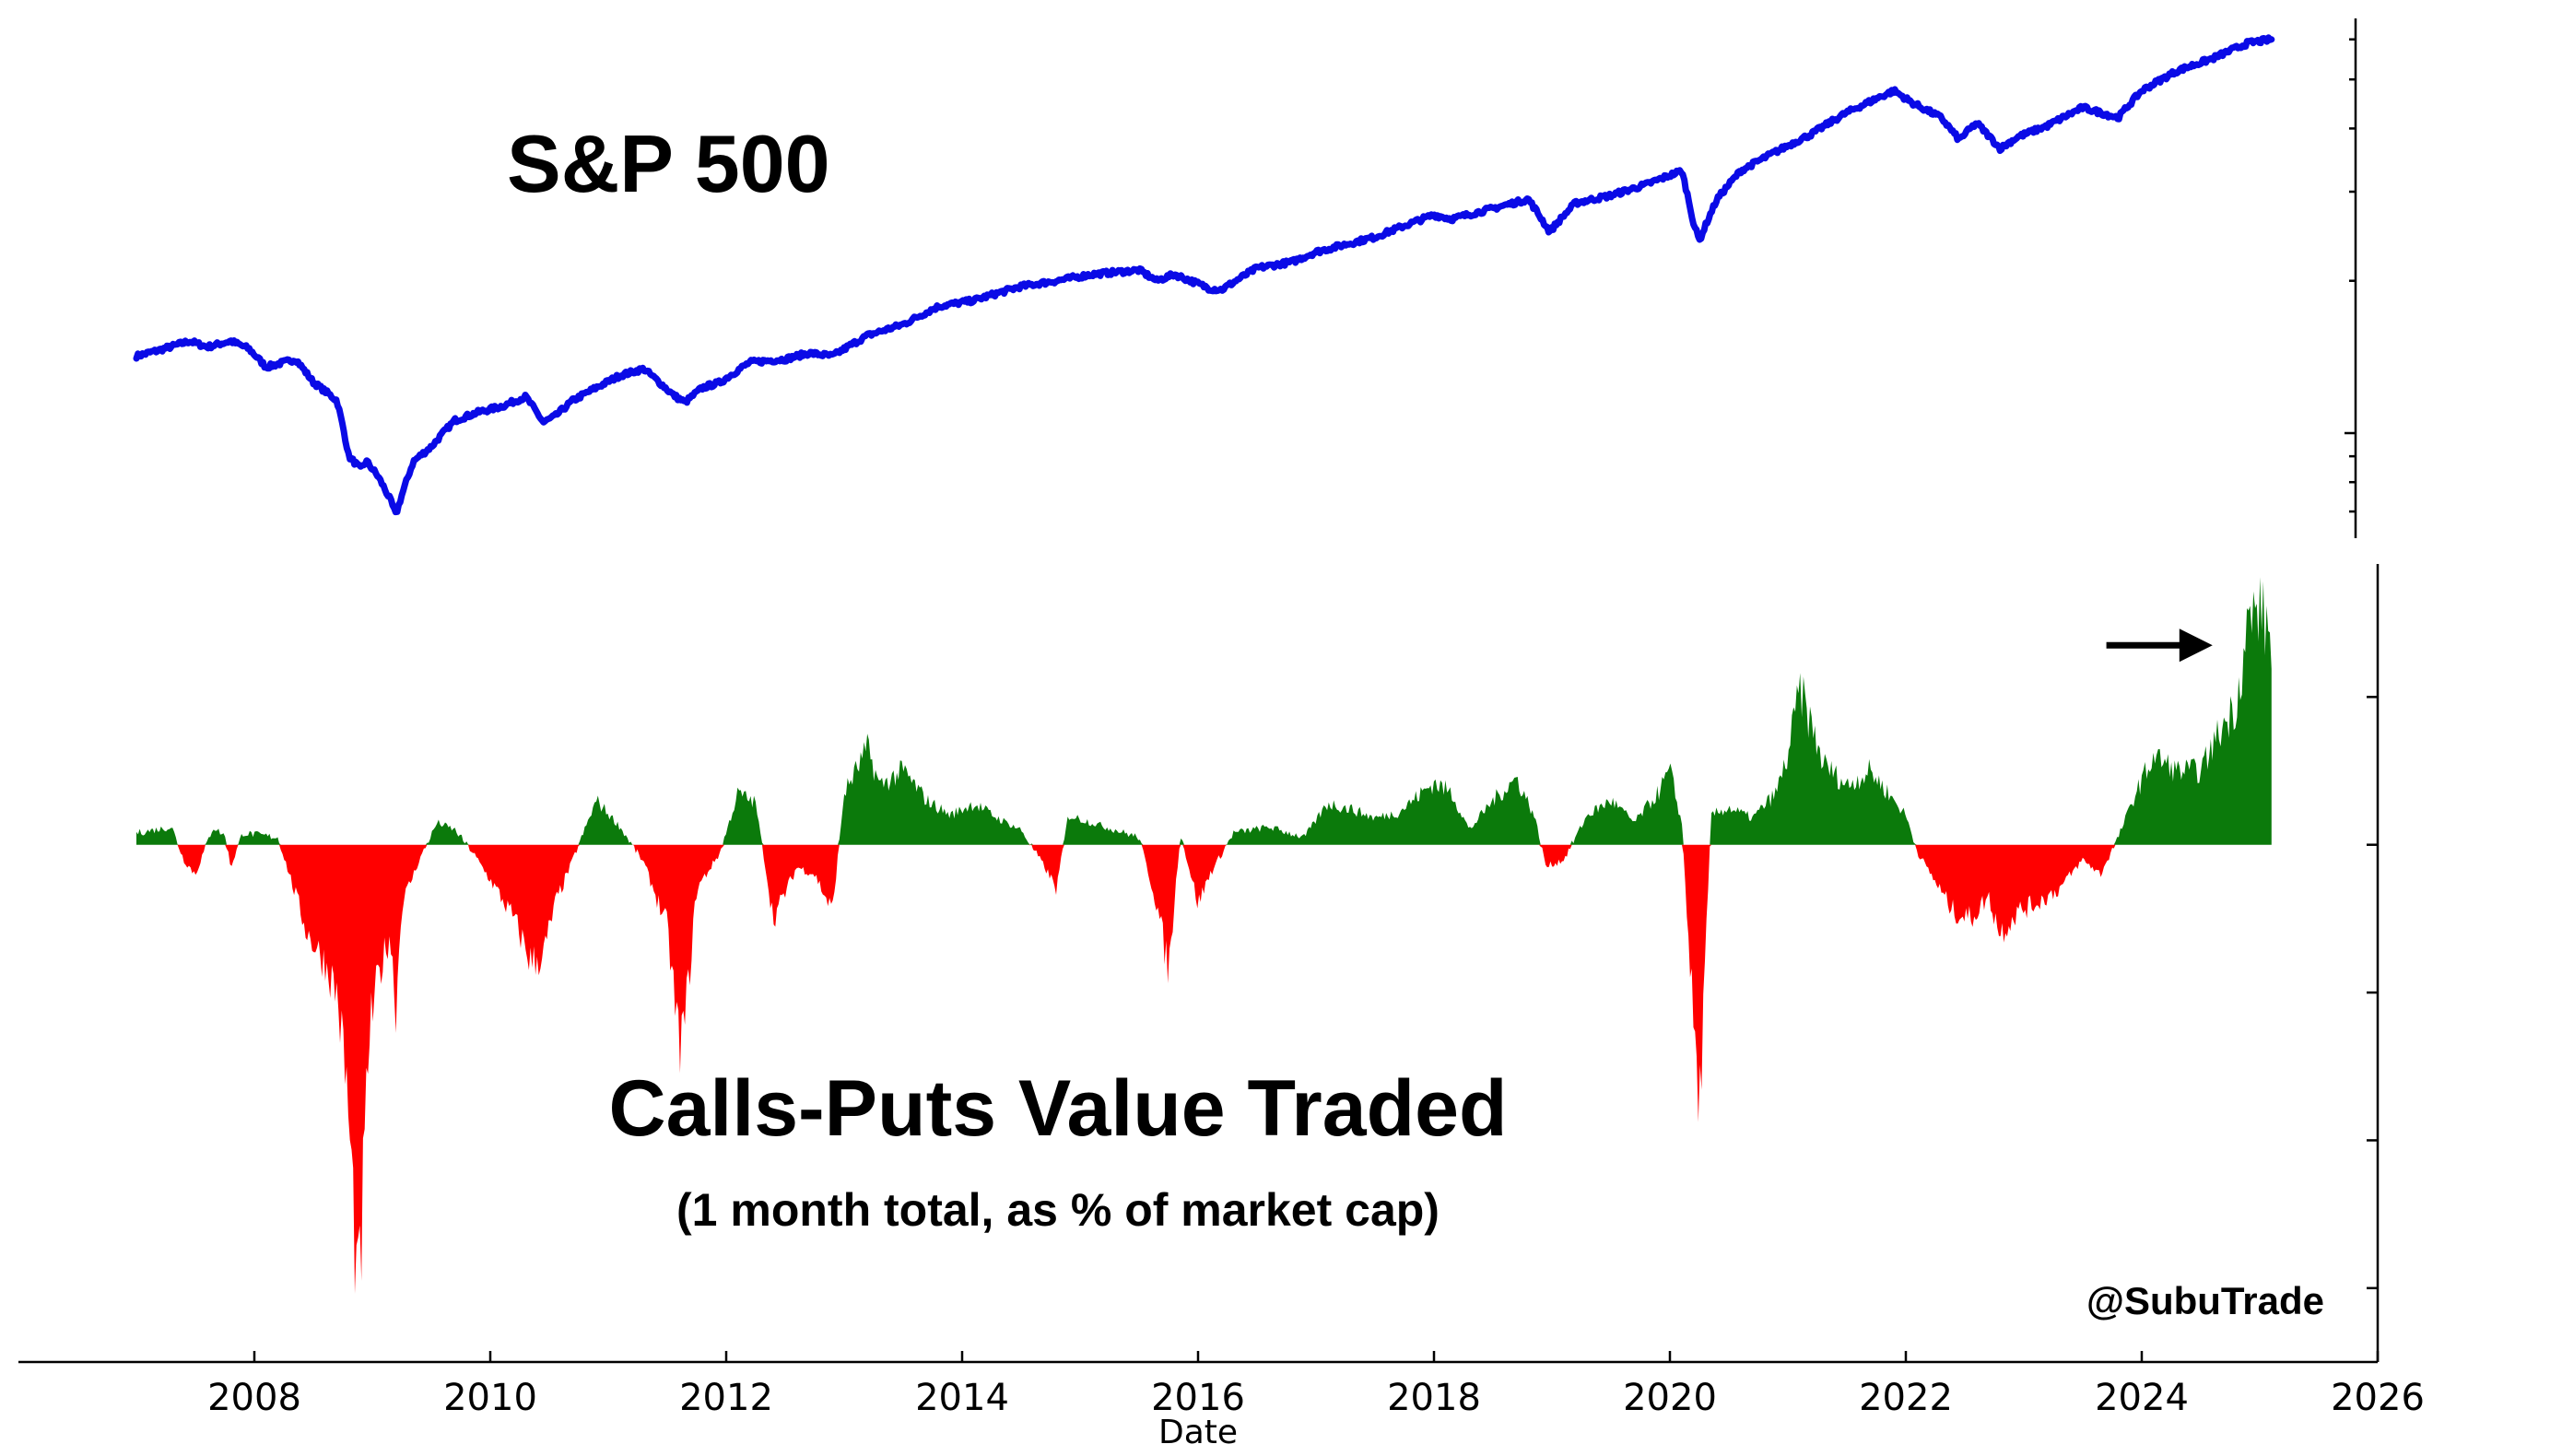  Describe the element at coordinates (1057, 1108) in the screenshot. I see `calls-puts-title: Calls-Puts Value Traded` at that location.